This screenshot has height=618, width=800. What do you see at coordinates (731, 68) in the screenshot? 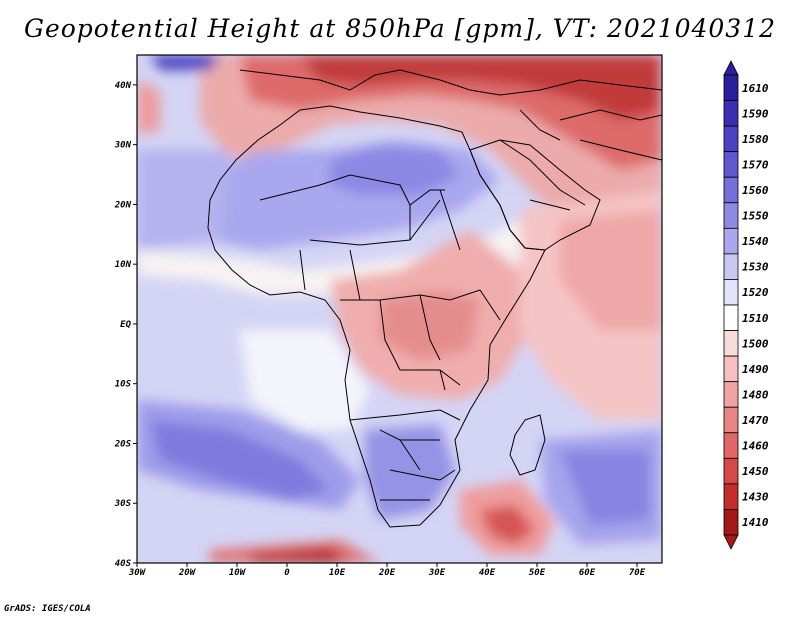
I see `colorbar-max-arrow` at bounding box center [731, 68].